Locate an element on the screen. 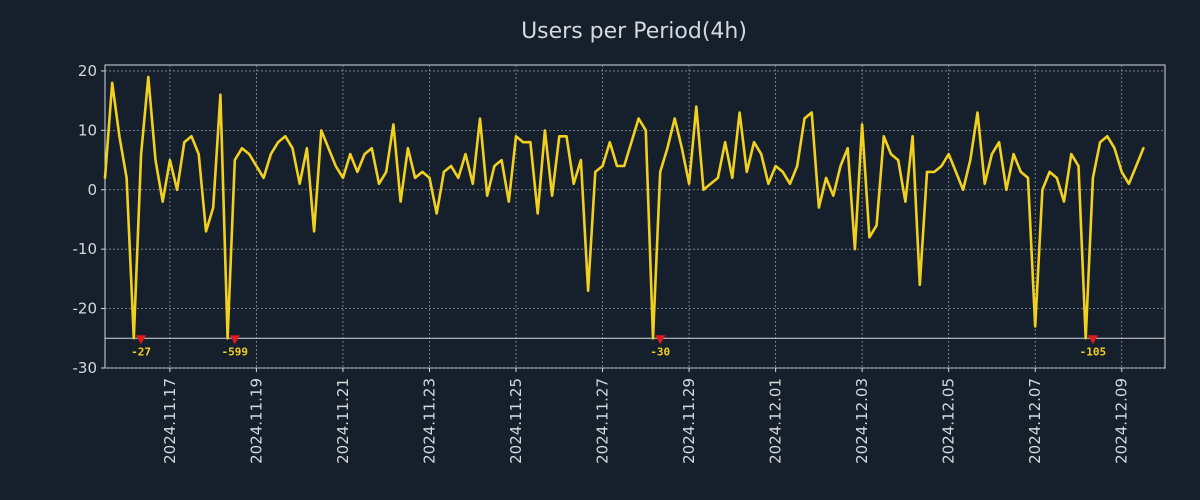 Image resolution: width=1200 pixels, height=500 pixels. y-tick-label: -20 is located at coordinates (85, 309).